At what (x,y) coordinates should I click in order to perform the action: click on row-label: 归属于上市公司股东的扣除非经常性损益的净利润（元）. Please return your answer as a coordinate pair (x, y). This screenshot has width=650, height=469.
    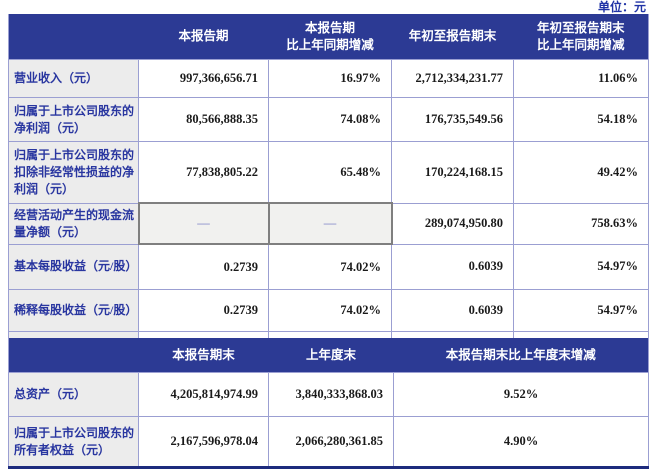
    Looking at the image, I should click on (73, 172).